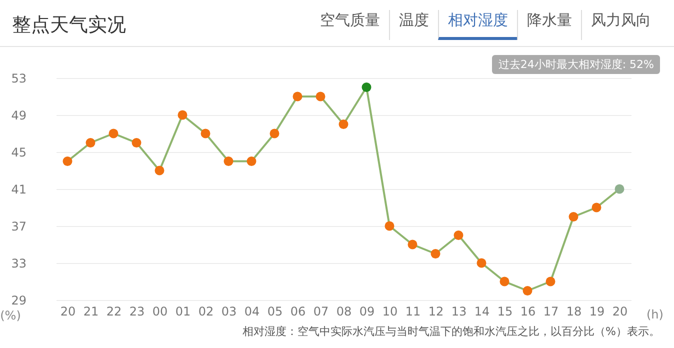 This screenshot has height=348, width=674. What do you see at coordinates (528, 311) in the screenshot?
I see `x-tick-label: 16` at bounding box center [528, 311].